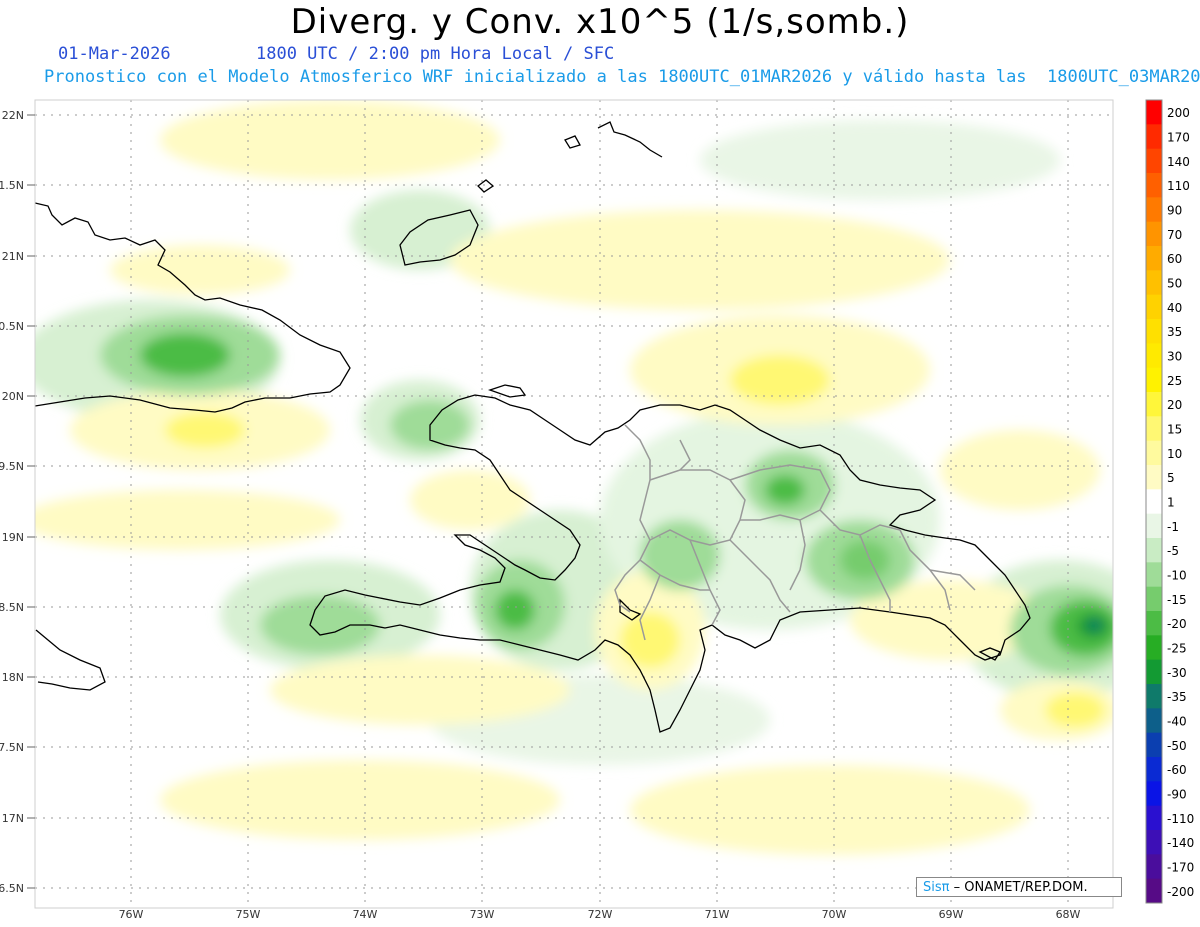 The width and height of the screenshot is (1200, 927). What do you see at coordinates (1174, 308) in the screenshot?
I see `colorbar-label: 40` at bounding box center [1174, 308].